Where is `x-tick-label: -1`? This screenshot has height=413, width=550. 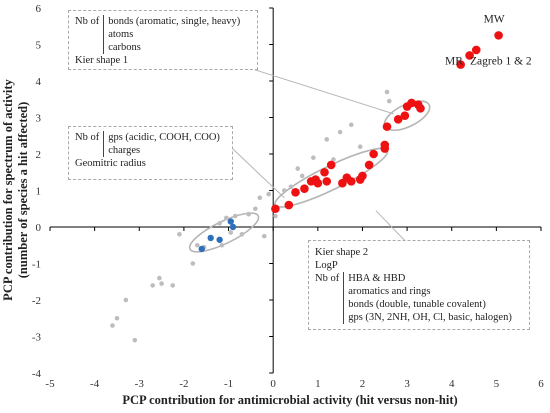 x-tick-label: -1 is located at coordinates (228, 384).